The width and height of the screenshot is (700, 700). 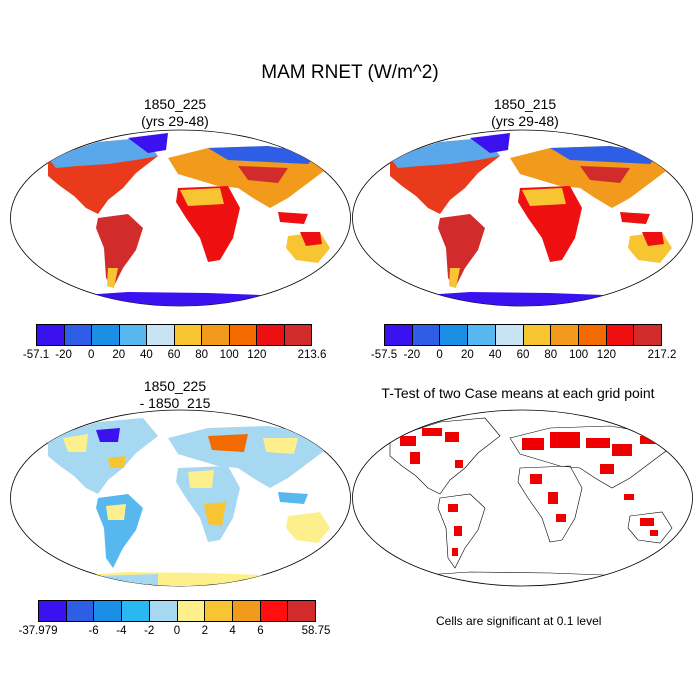 I want to click on significance-note: Cells are significant at 0.1 level, so click(x=519, y=621).